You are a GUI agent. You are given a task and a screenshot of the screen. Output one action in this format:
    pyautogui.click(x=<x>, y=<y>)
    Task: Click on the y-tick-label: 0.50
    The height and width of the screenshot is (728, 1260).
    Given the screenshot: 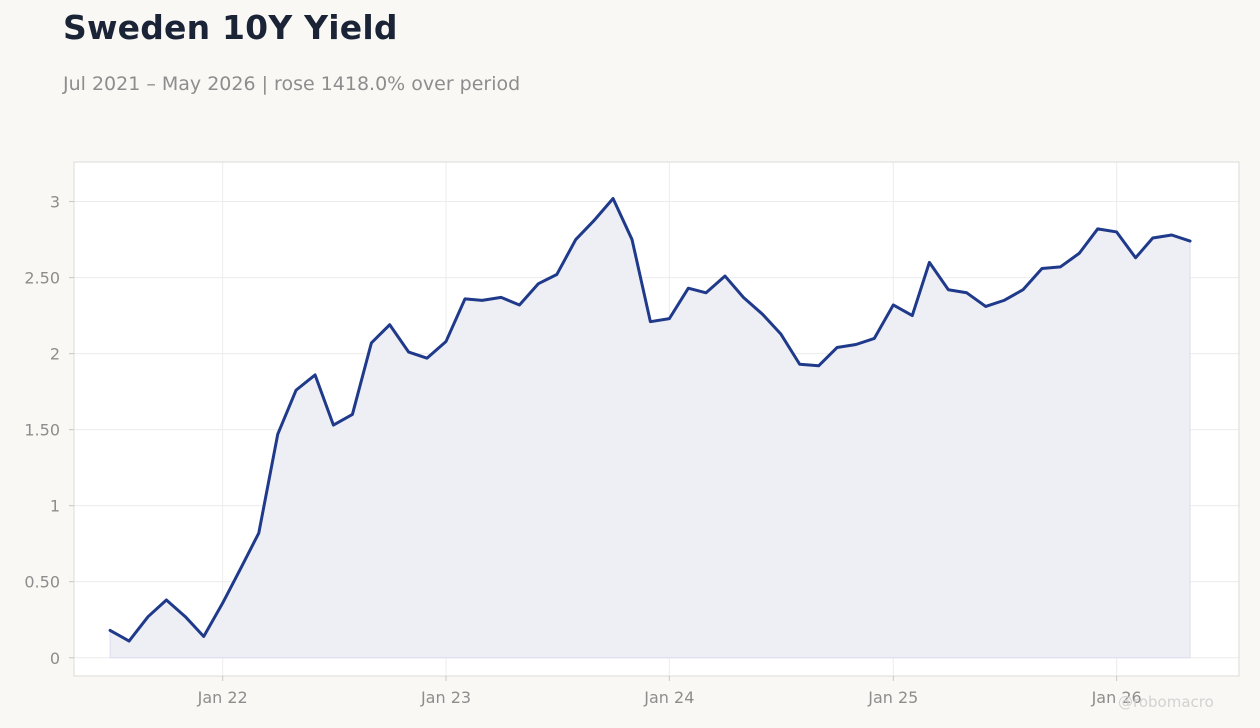 What is the action you would take?
    pyautogui.click(x=42, y=582)
    